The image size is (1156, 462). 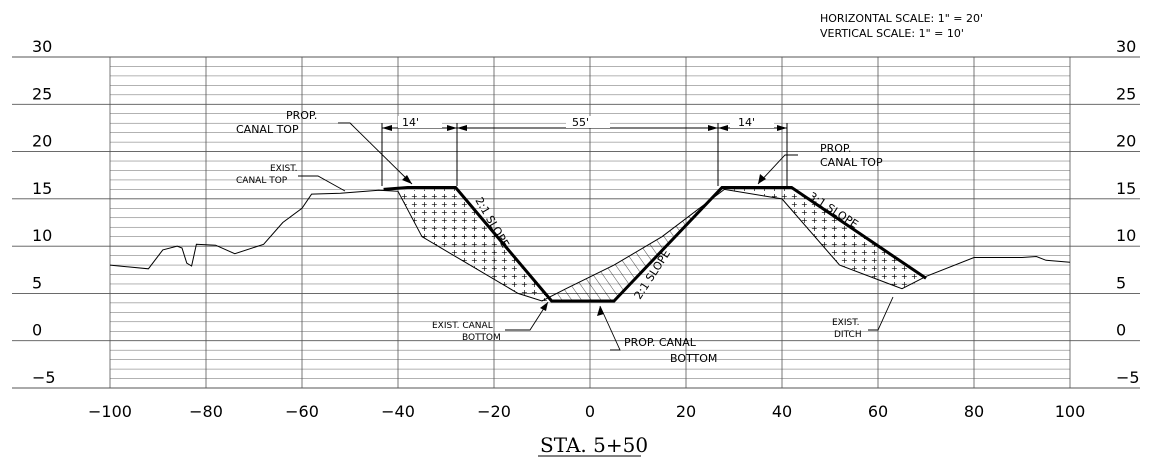 I want to click on cut-fill-areas, so click(x=662, y=244).